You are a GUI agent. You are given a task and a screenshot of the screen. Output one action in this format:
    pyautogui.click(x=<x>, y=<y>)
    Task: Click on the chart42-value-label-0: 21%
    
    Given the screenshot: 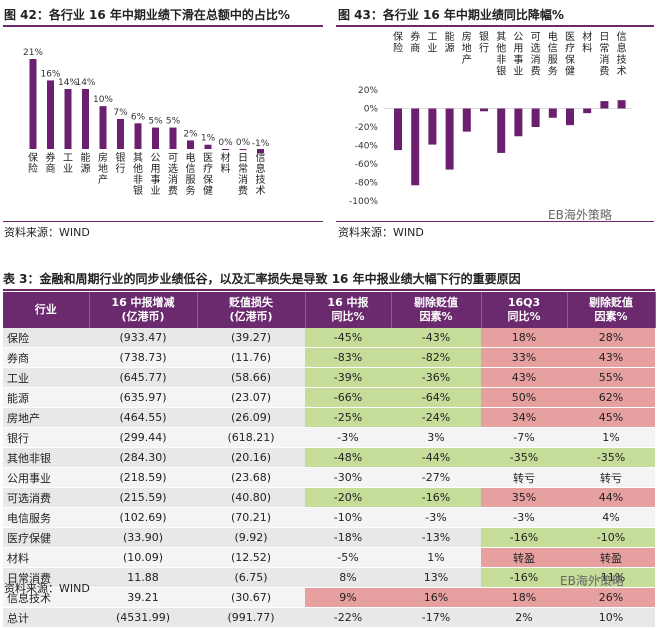 What is the action you would take?
    pyautogui.click(x=33, y=53)
    